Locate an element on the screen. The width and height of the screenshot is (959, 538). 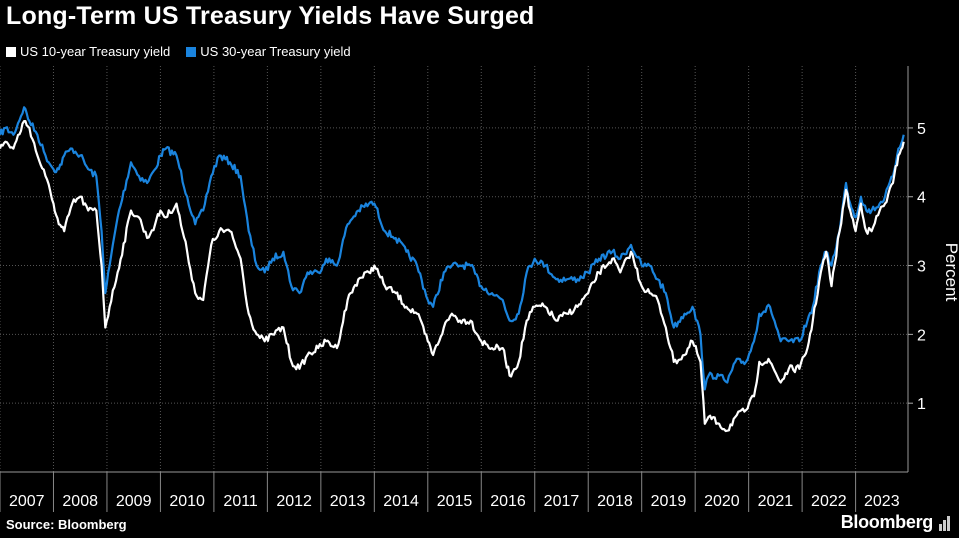
source-note: Source: Bloomberg is located at coordinates (66, 524).